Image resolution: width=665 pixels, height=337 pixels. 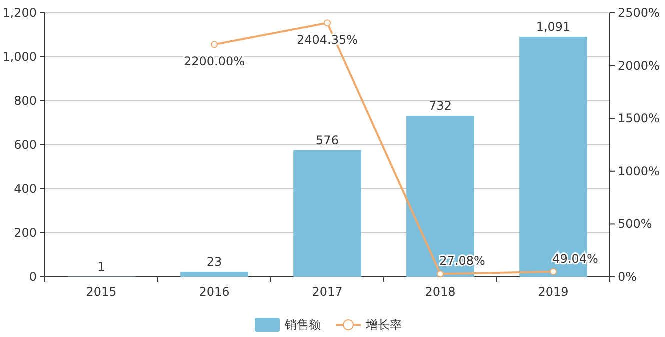 I want to click on legend-label: 销售额, so click(x=302, y=325).